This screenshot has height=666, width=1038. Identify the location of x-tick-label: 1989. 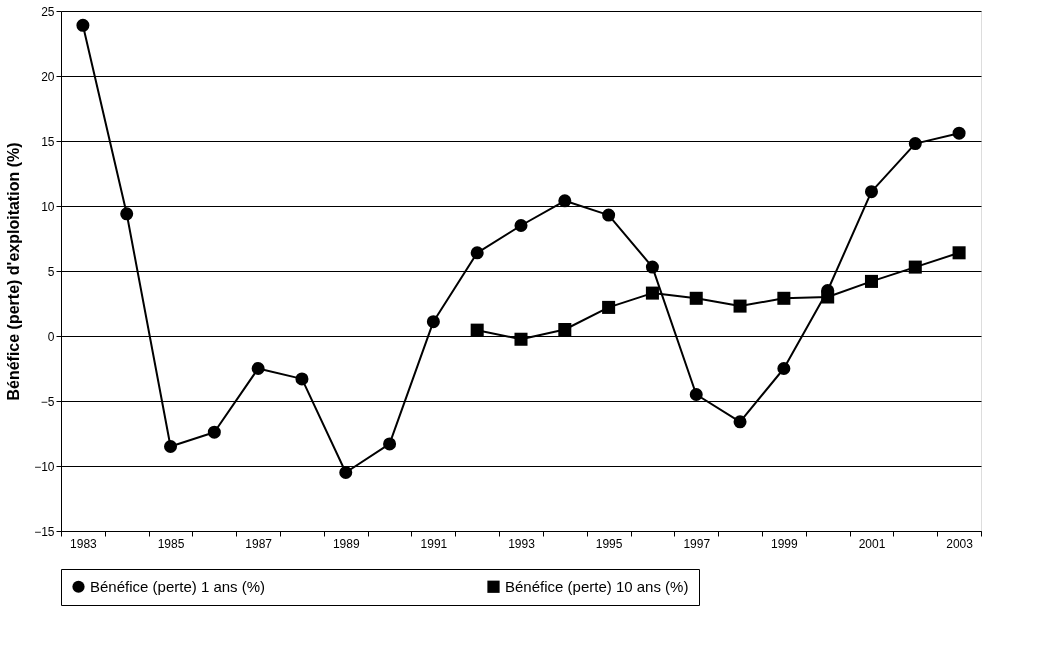
(346, 543).